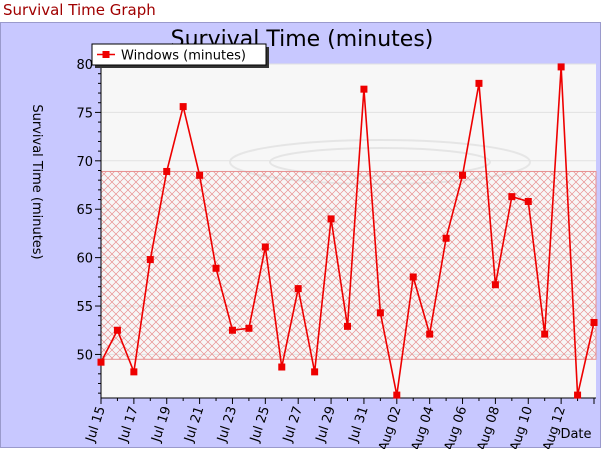  Describe the element at coordinates (326, 425) in the screenshot. I see `x-tick-label: Jul 29` at that location.